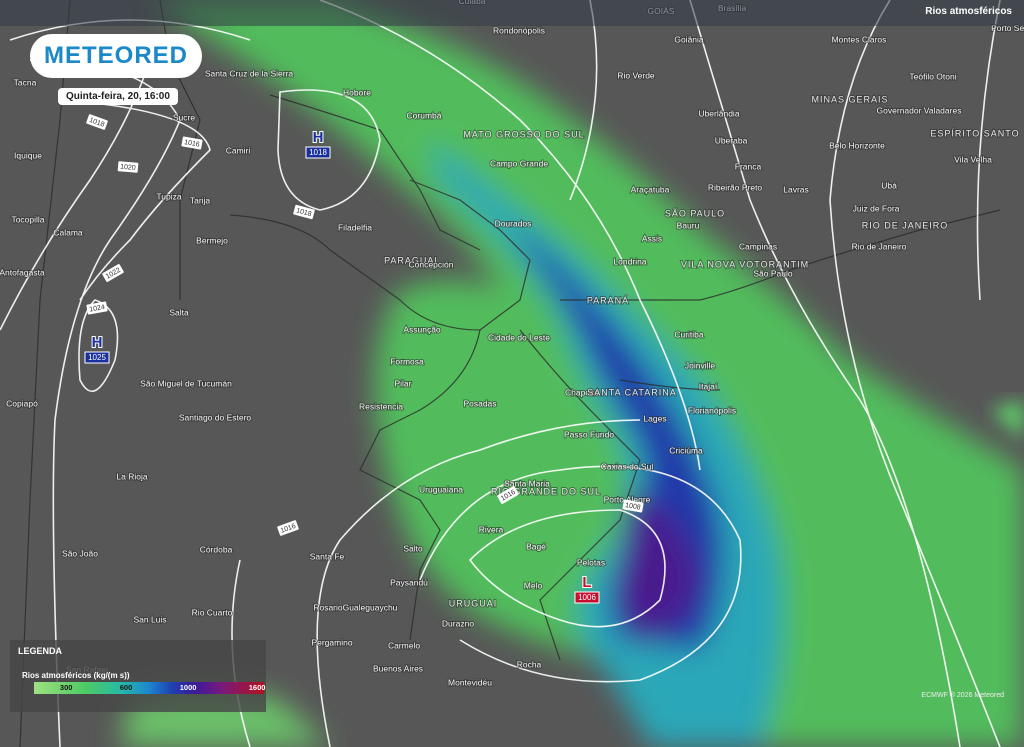  I want to click on isobar-label: 1018, so click(304, 212).